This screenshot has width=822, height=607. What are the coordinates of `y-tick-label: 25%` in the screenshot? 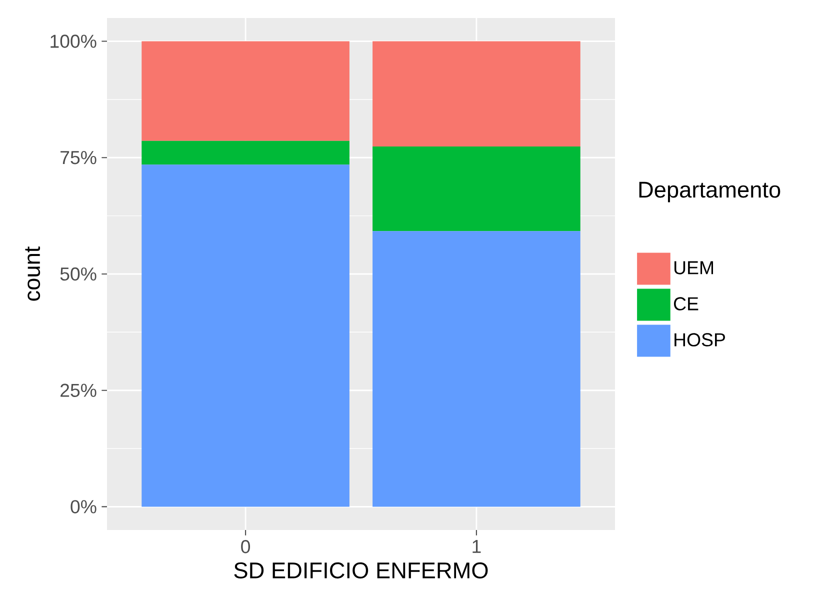 It's located at (78, 390).